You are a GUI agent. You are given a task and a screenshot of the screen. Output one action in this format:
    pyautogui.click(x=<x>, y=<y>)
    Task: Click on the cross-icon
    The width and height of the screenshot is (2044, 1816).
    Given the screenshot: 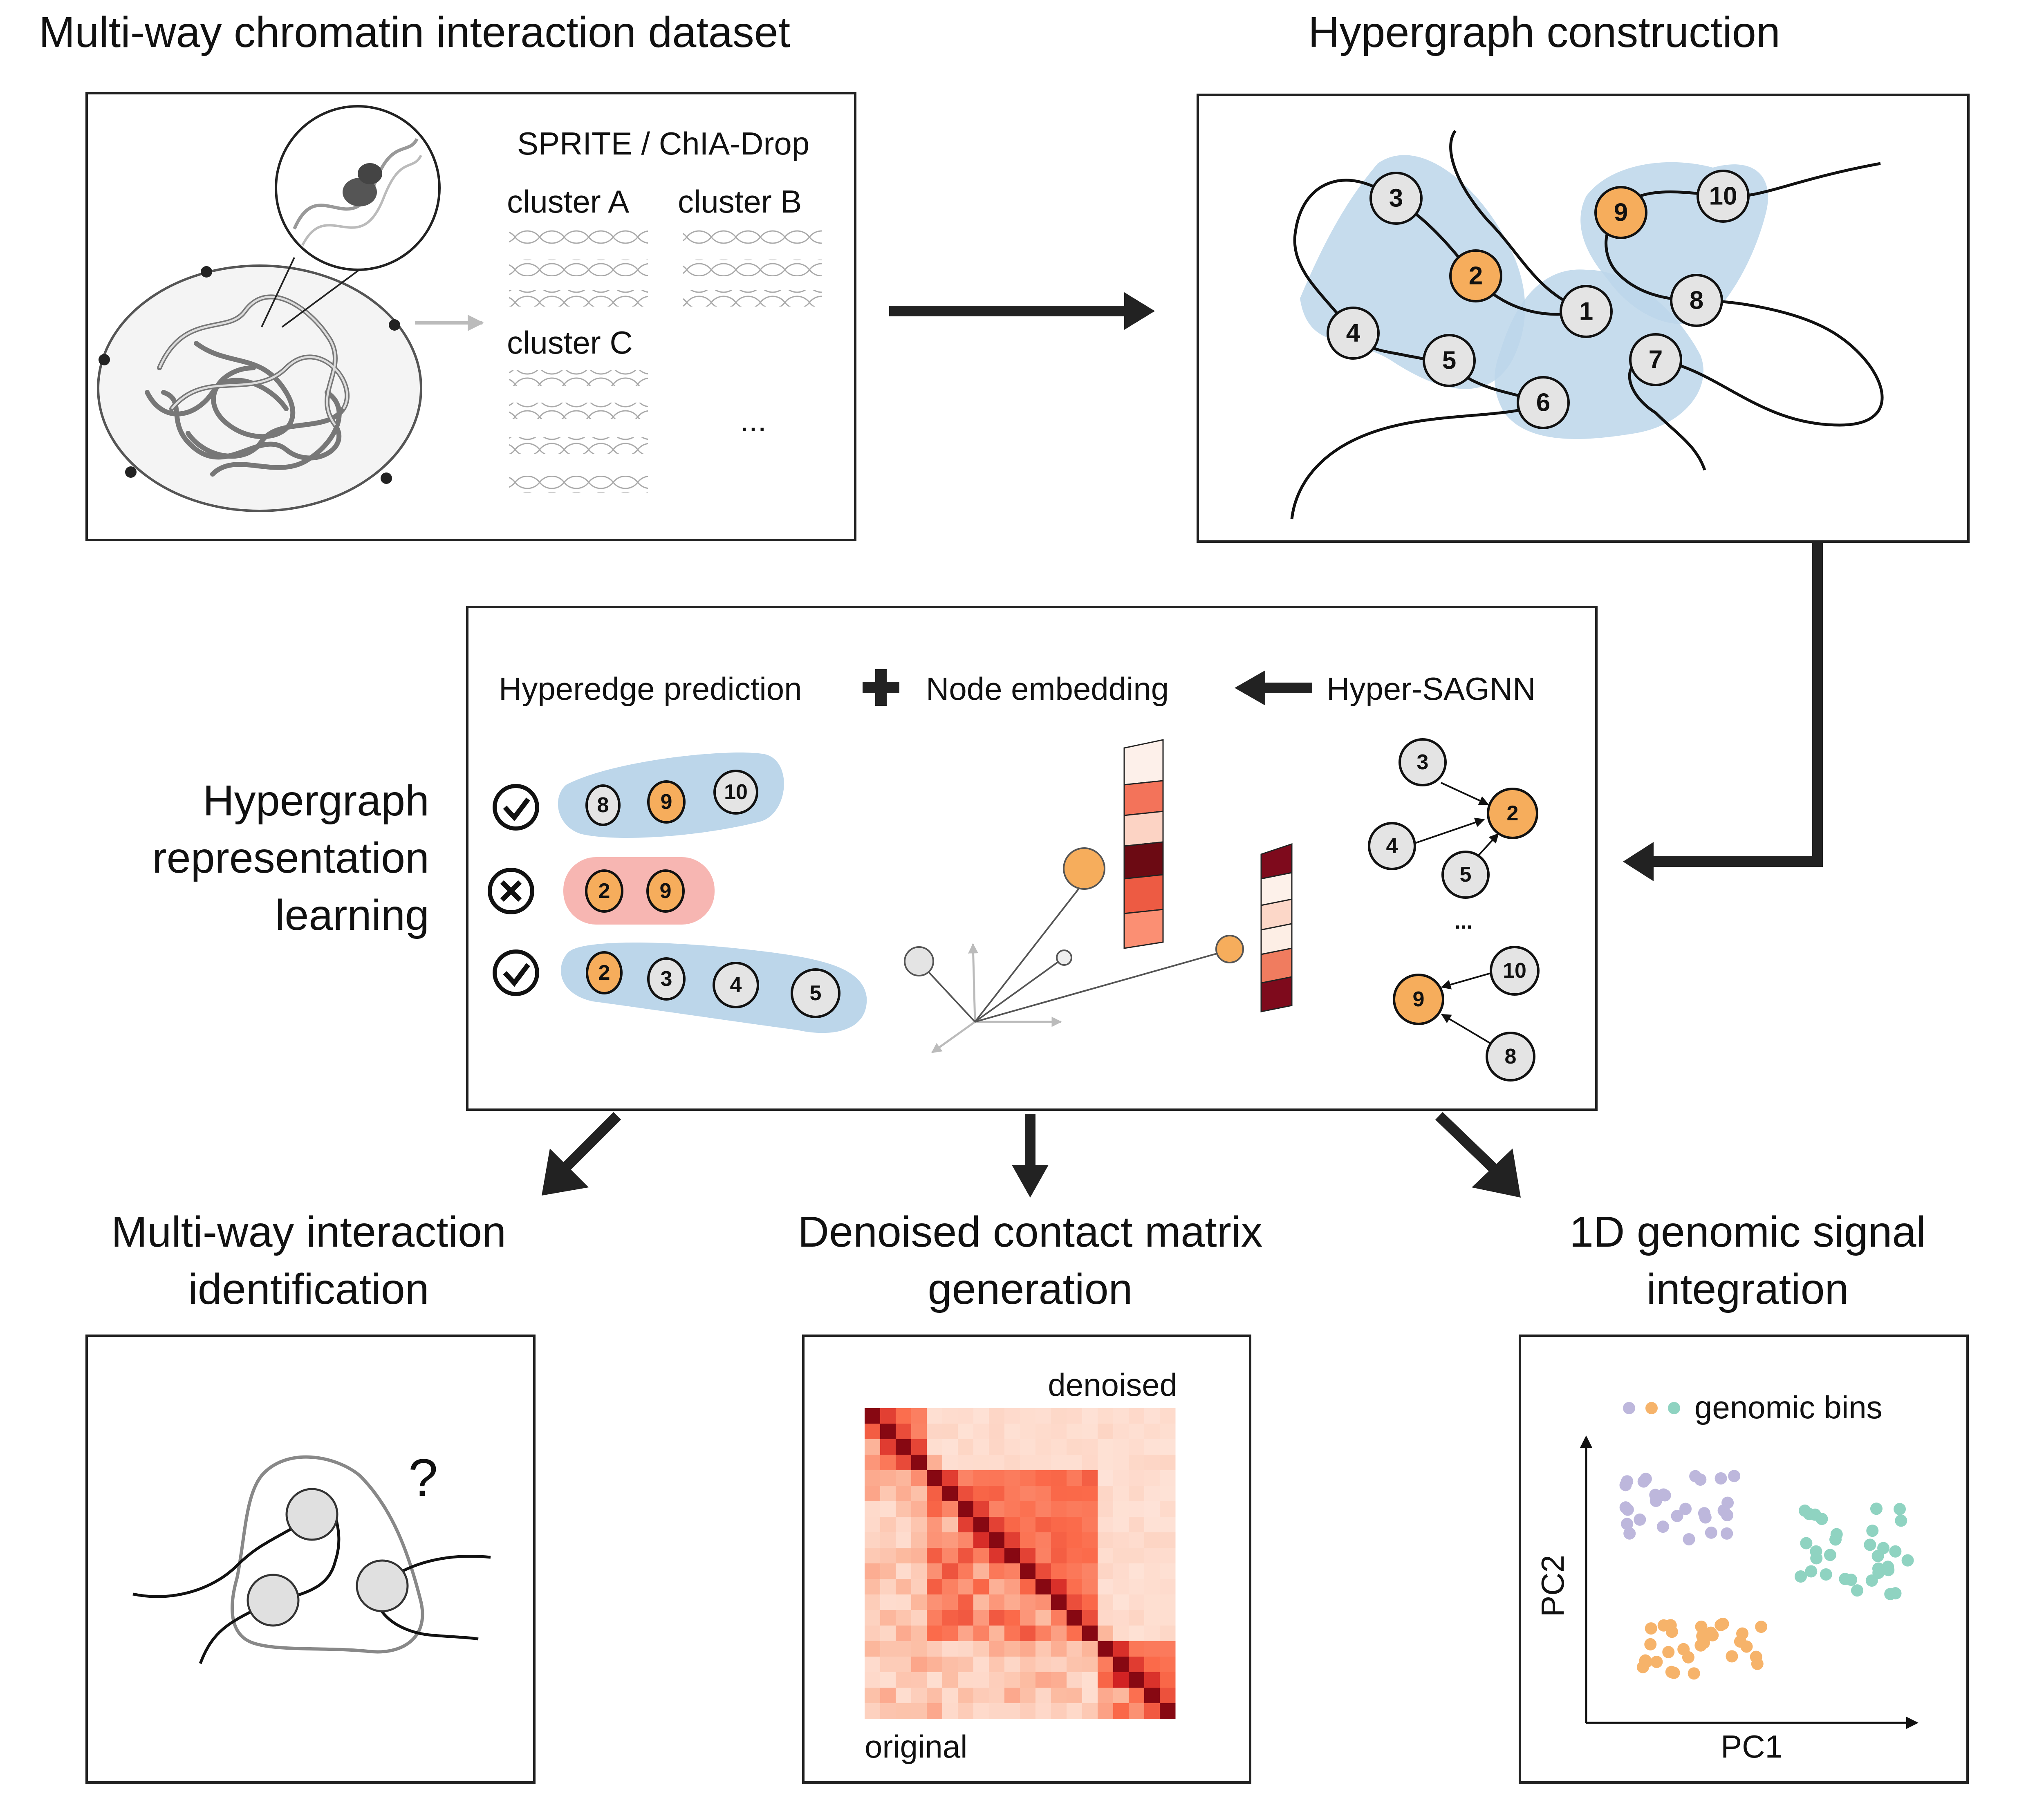 What is the action you would take?
    pyautogui.click(x=511, y=891)
    